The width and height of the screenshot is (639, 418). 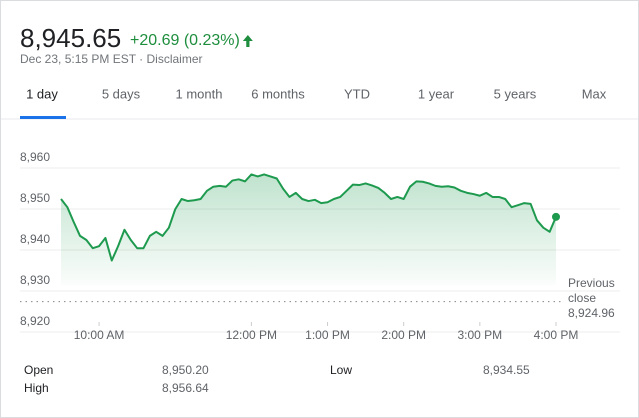 I want to click on tab: 1 year, so click(x=436, y=93).